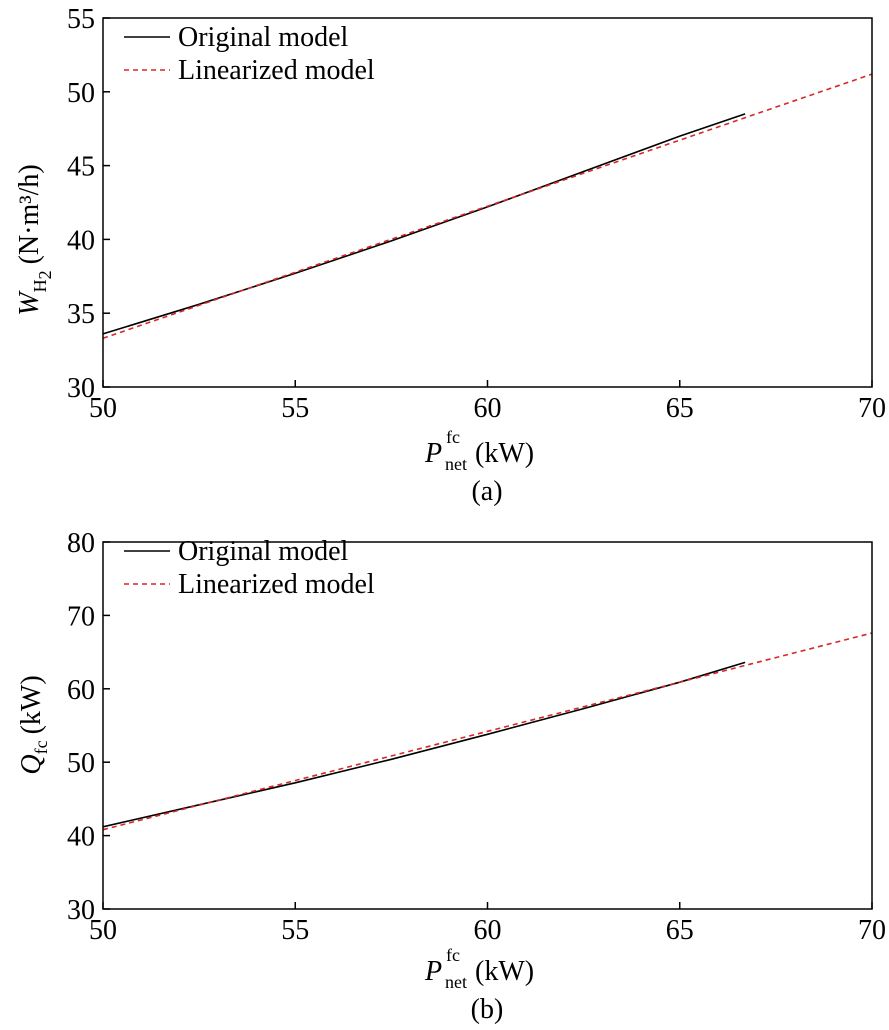 The width and height of the screenshot is (889, 1030). I want to click on y-tick-label: 55, so click(81, 19).